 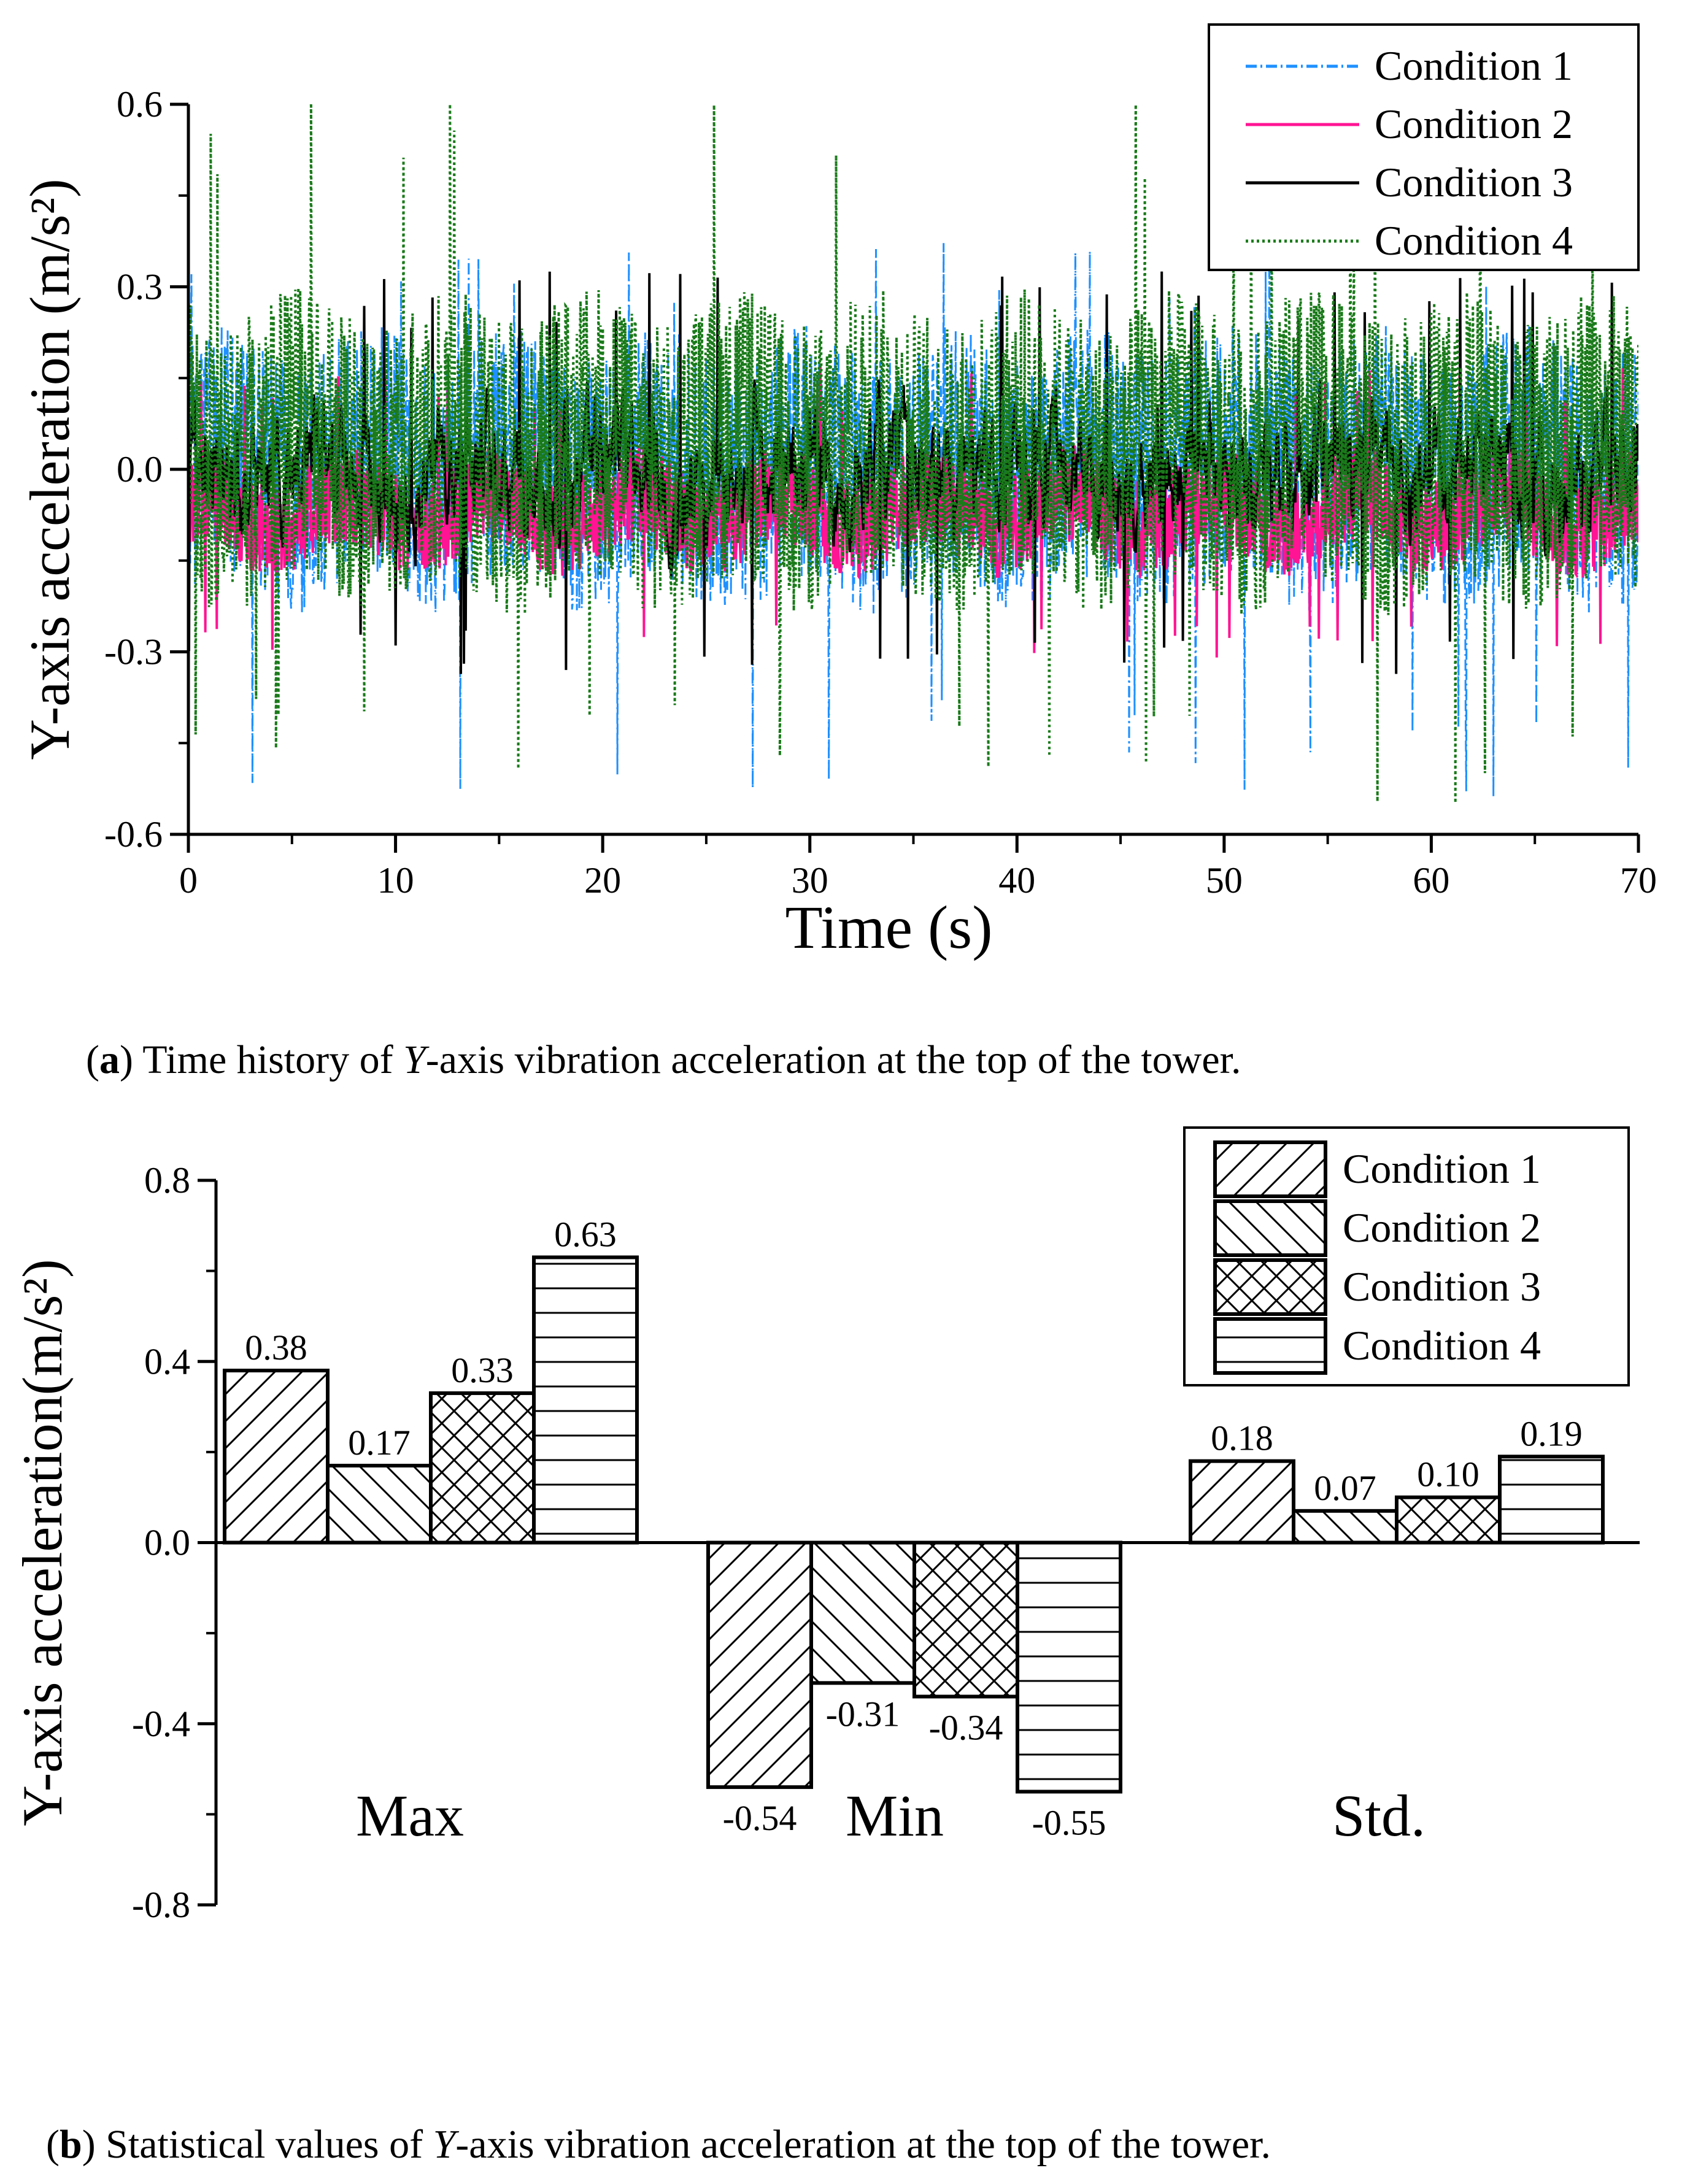 I want to click on legend-box, so click(x=1424, y=147).